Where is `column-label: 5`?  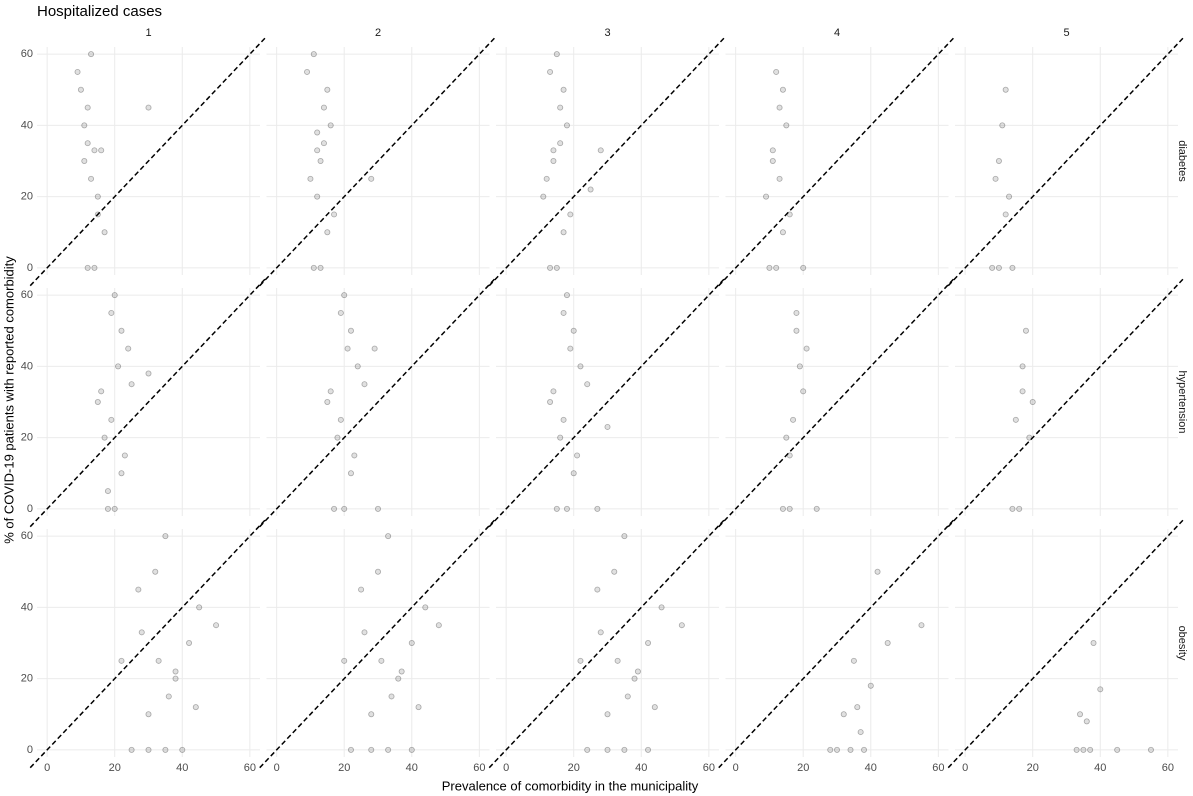 column-label: 5 is located at coordinates (1066, 33).